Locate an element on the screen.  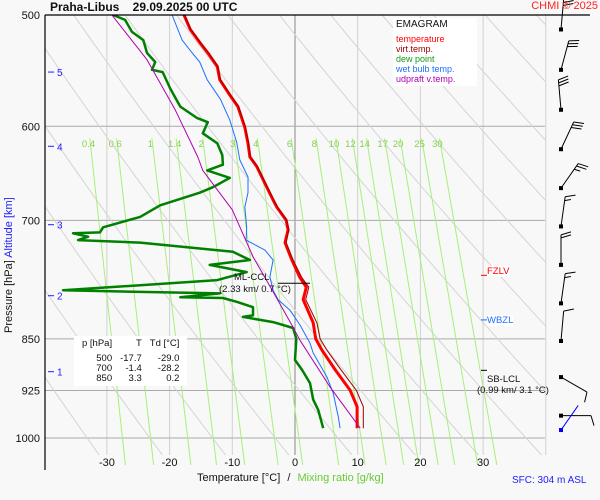
pressure-label: Pressure [hPa] is located at coordinates (9, 296).